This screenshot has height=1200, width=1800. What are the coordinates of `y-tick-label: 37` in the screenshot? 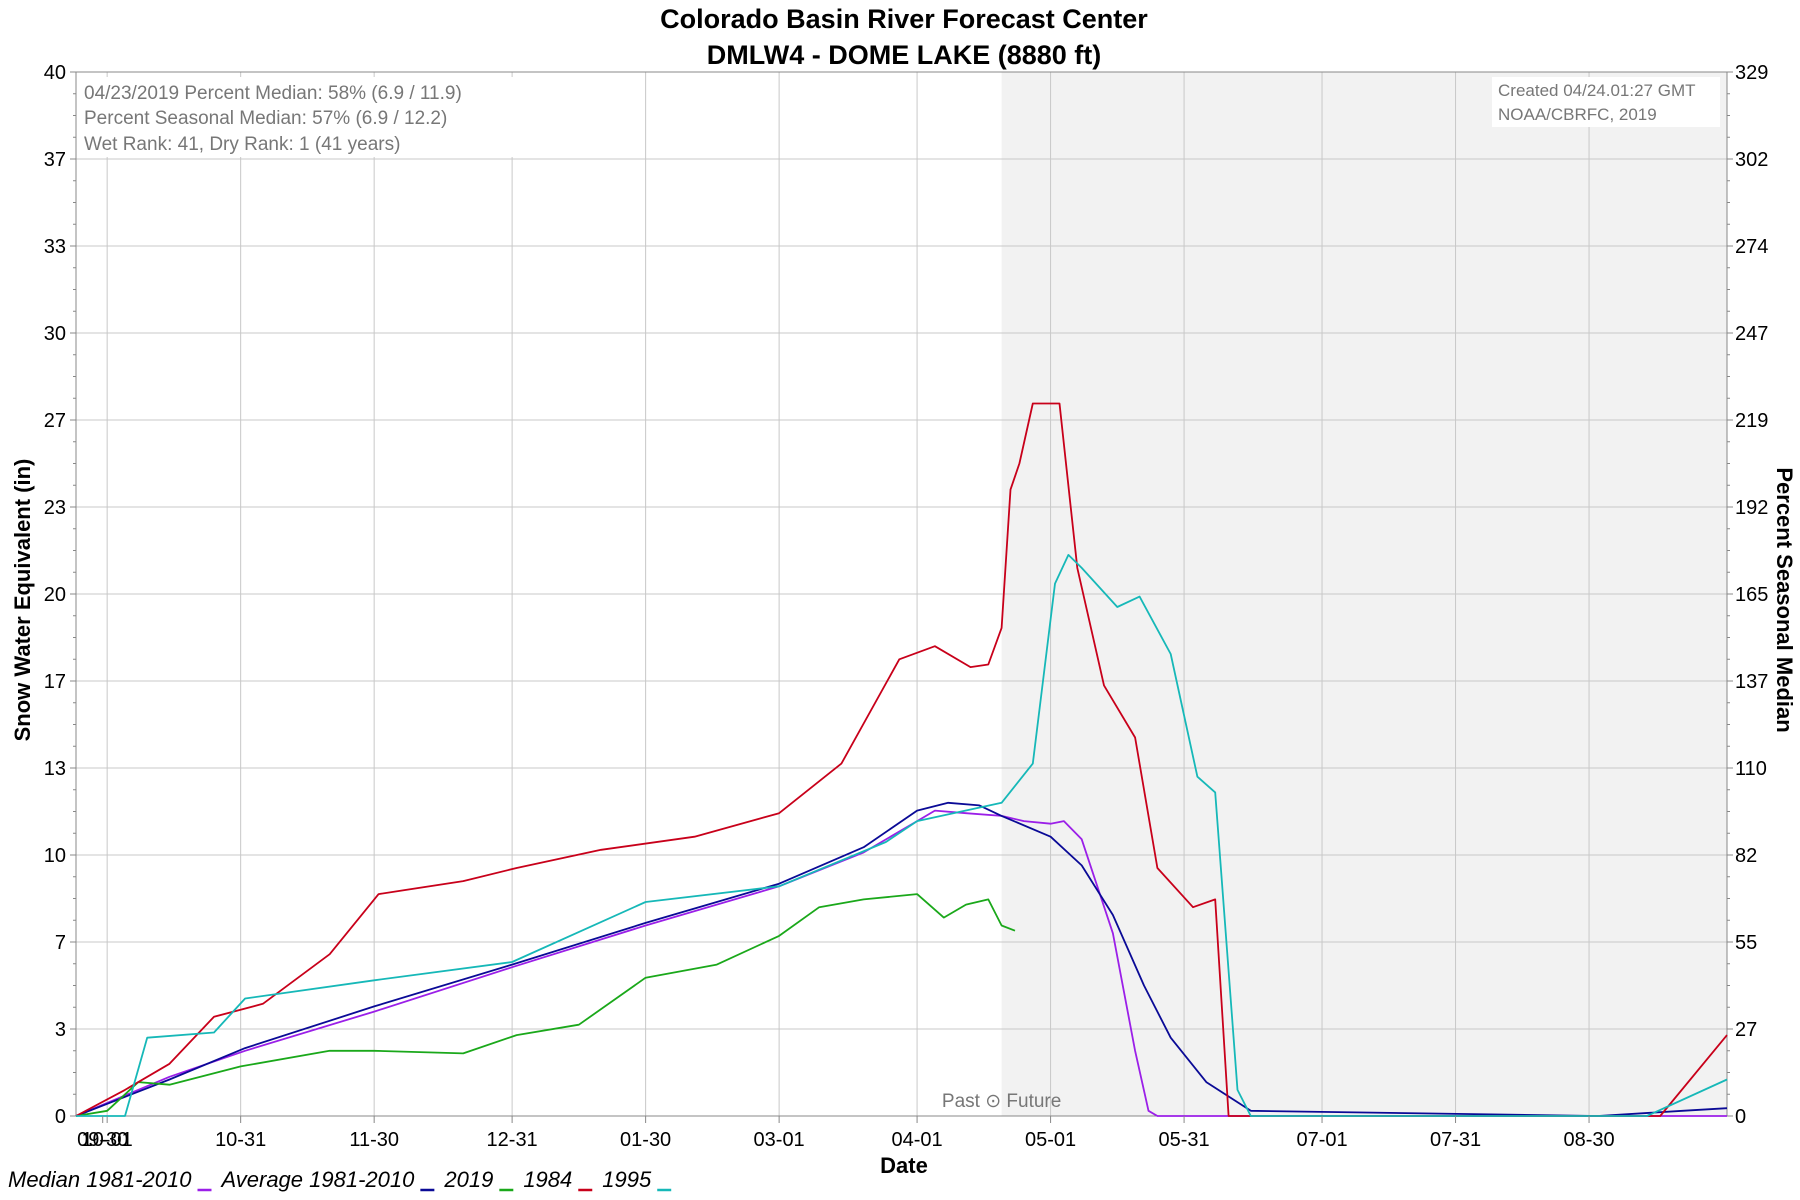 It's located at (55, 160).